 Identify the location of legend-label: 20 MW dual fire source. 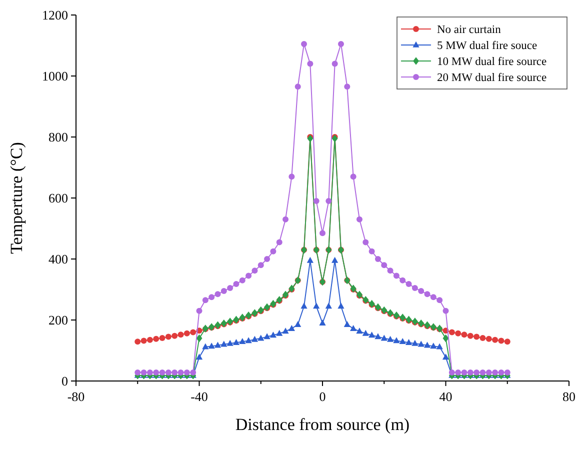
(492, 78).